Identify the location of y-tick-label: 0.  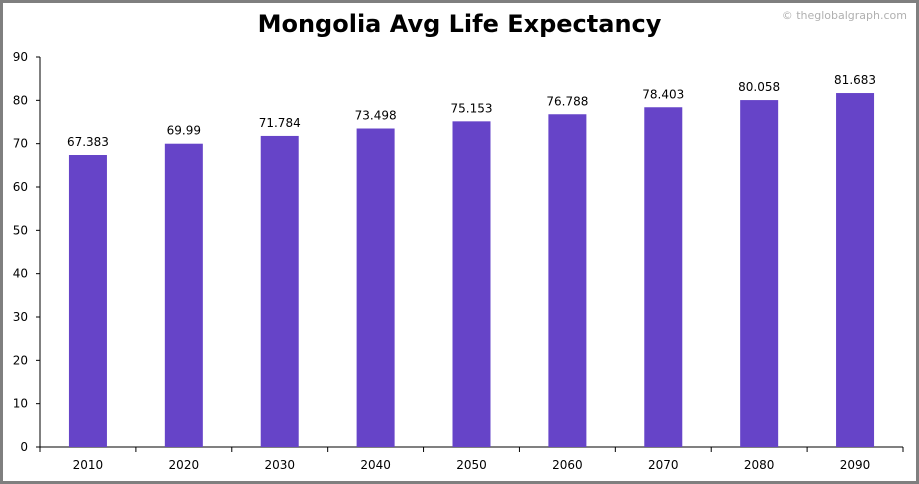
(24, 447).